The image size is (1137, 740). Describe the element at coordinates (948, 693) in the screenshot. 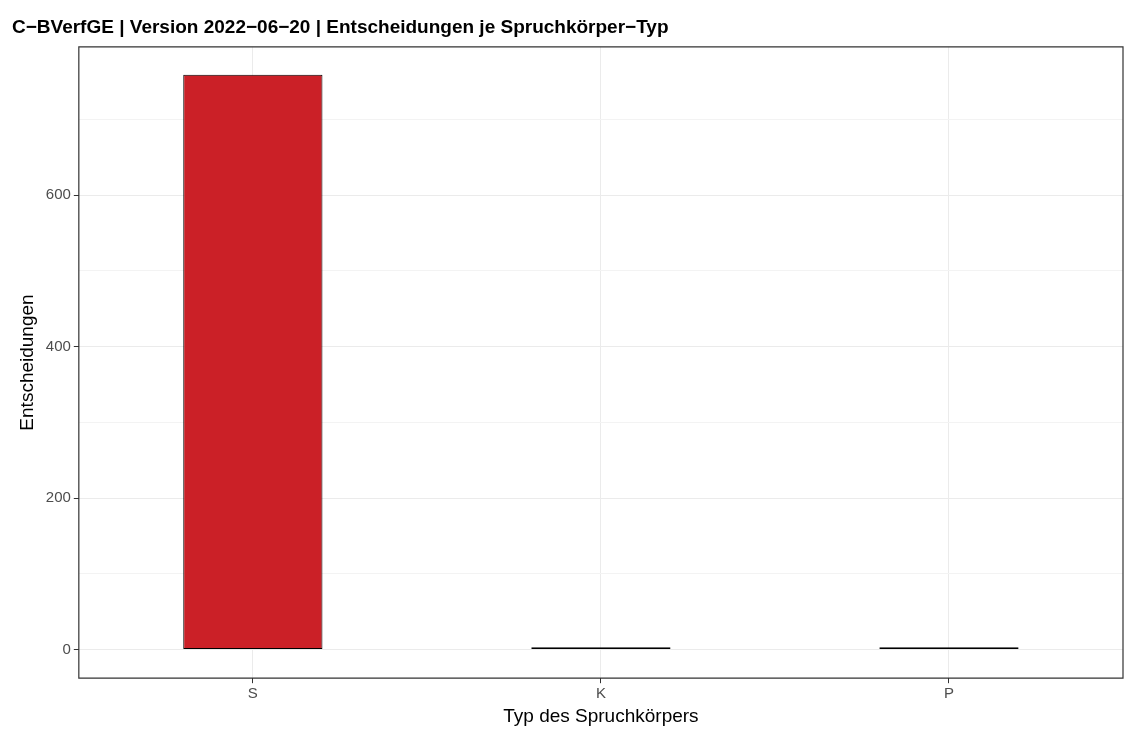

I see `x-tick-label: P` at that location.